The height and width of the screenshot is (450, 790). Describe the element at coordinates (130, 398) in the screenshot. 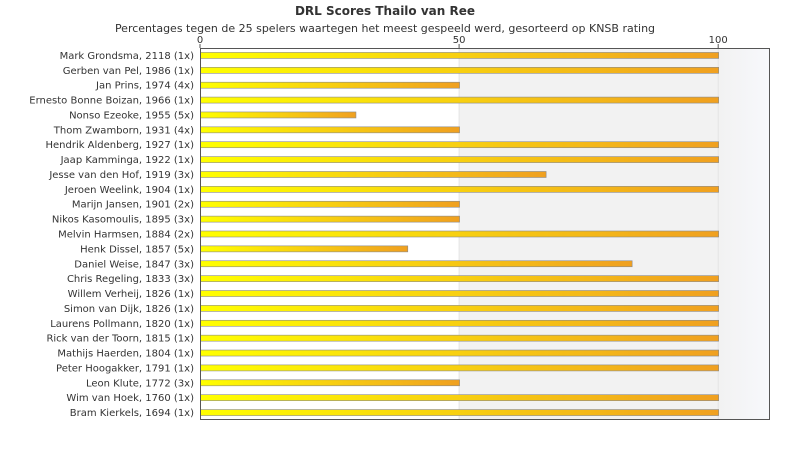

I see `category-label-23: Wim van Hoek, 1760 (1x)` at that location.